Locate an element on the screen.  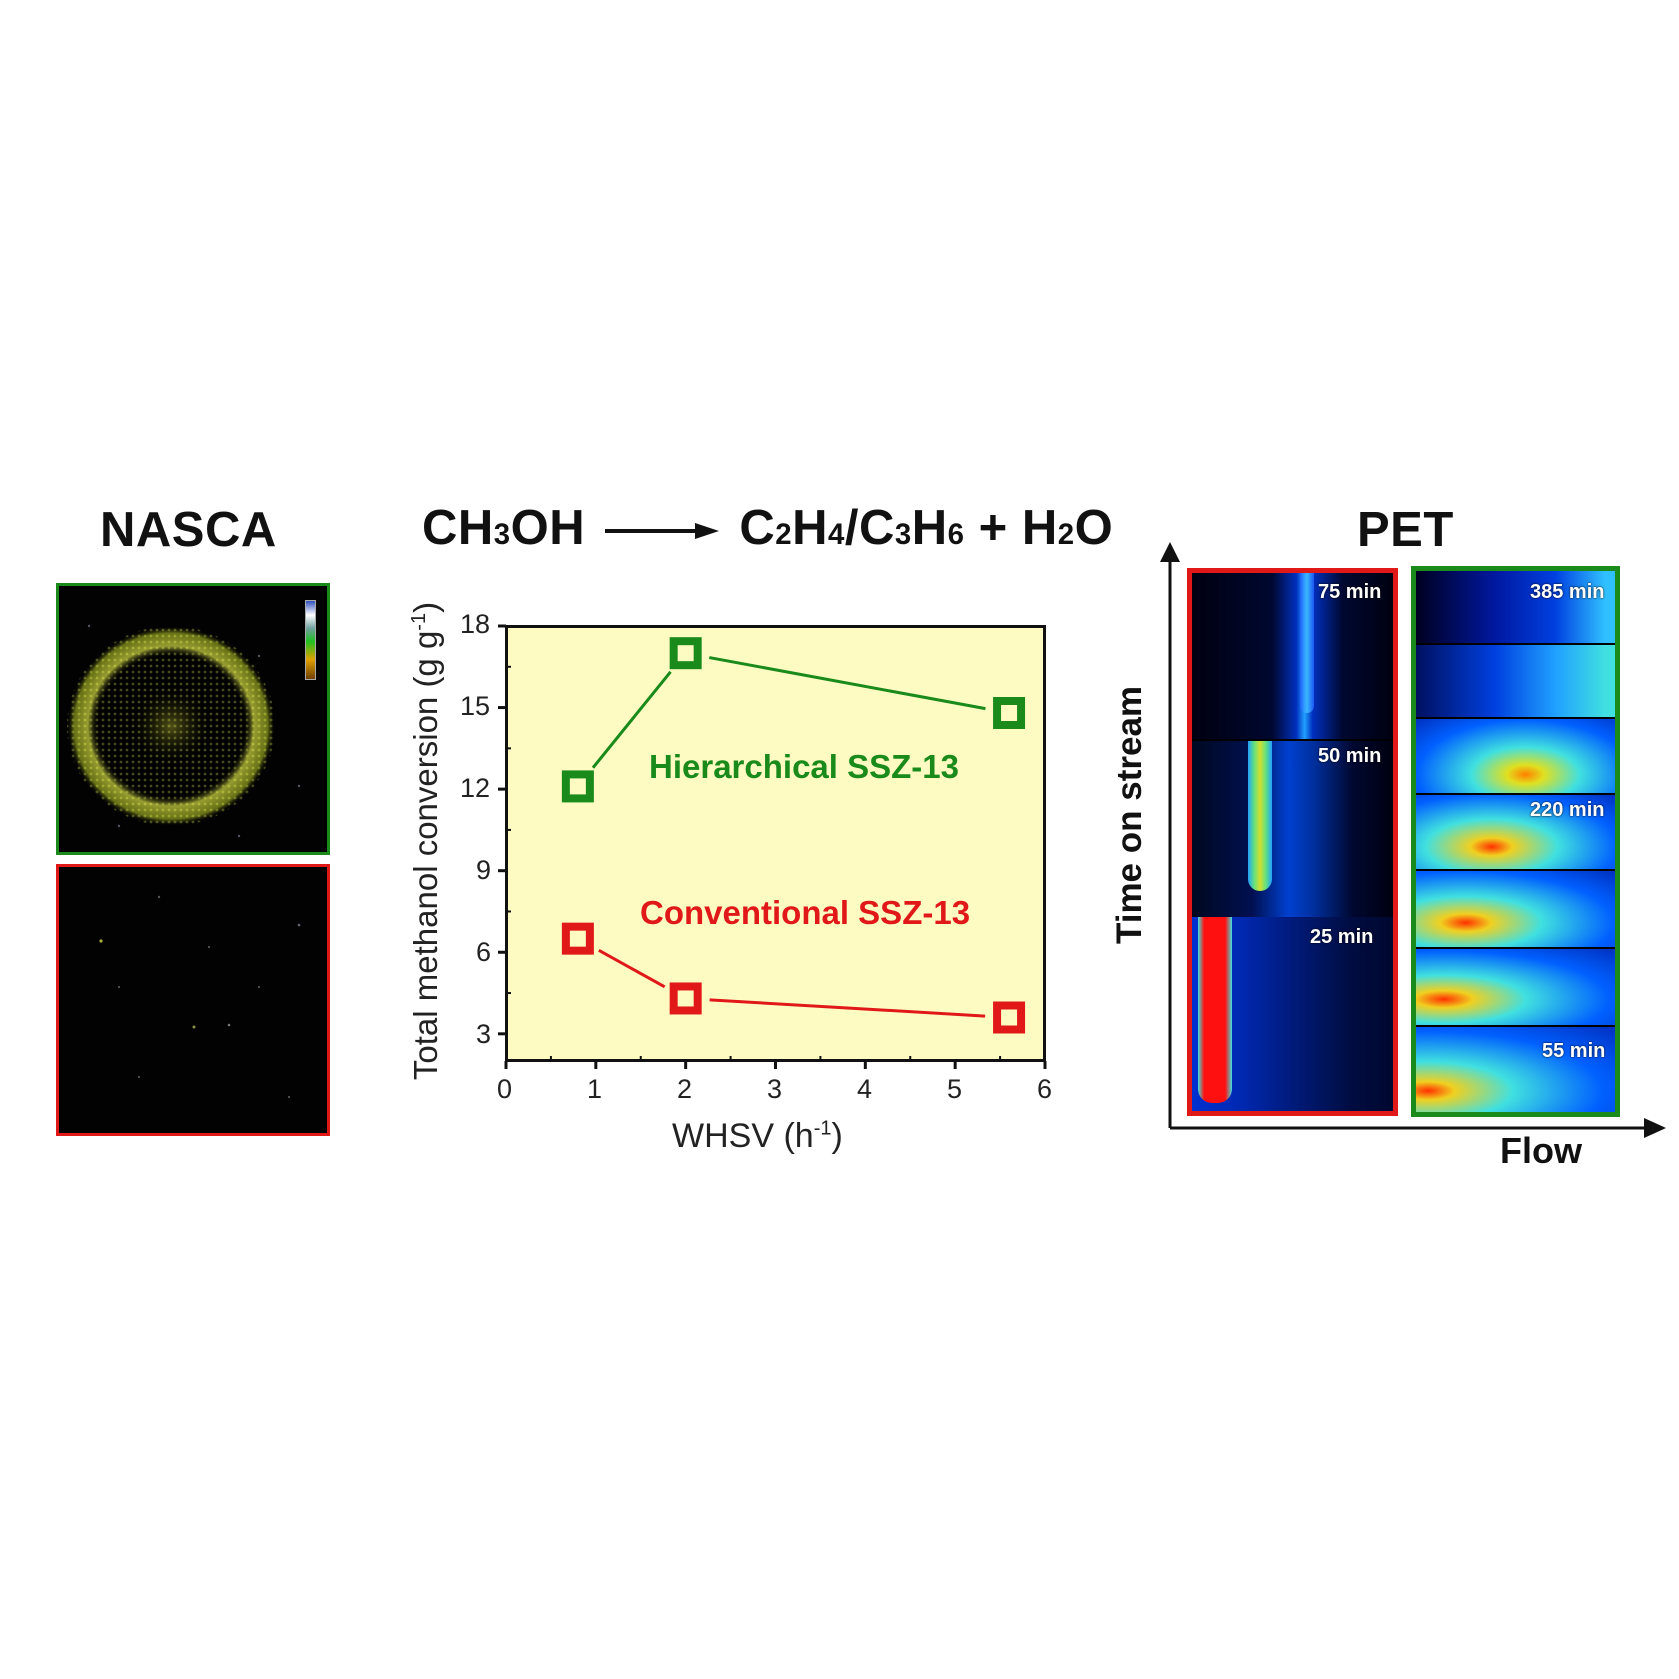
pet-conv-label-50: 50 min is located at coordinates (1350, 756).